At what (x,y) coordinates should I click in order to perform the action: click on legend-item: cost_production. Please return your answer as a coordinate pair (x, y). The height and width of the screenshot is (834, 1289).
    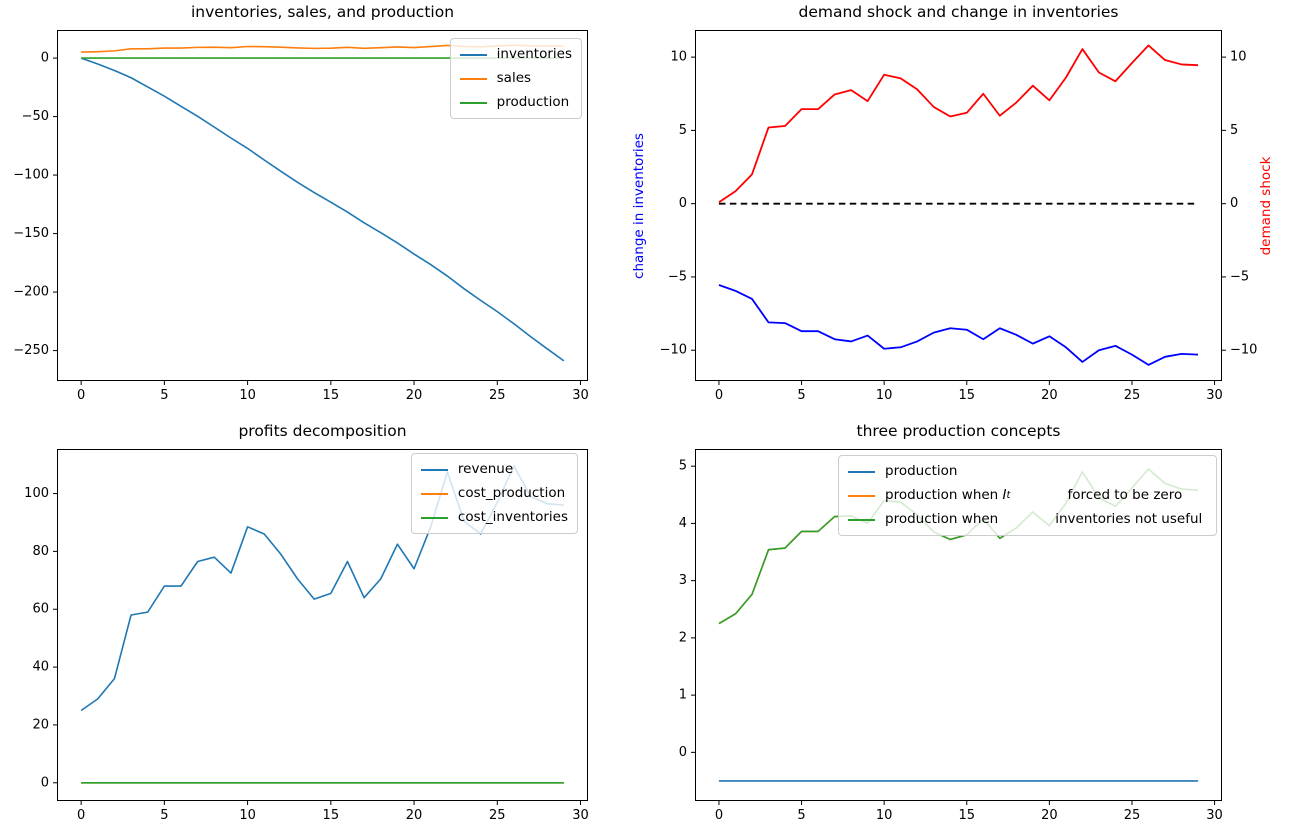
    Looking at the image, I should click on (494, 493).